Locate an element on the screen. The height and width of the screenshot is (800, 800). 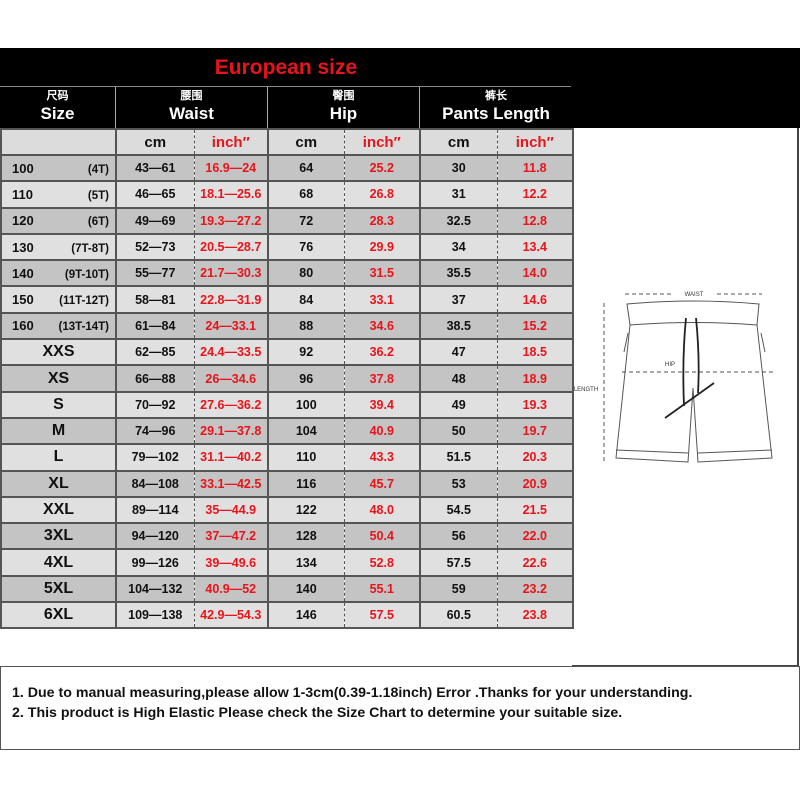
header-waist-en: Waist is located at coordinates (191, 113).